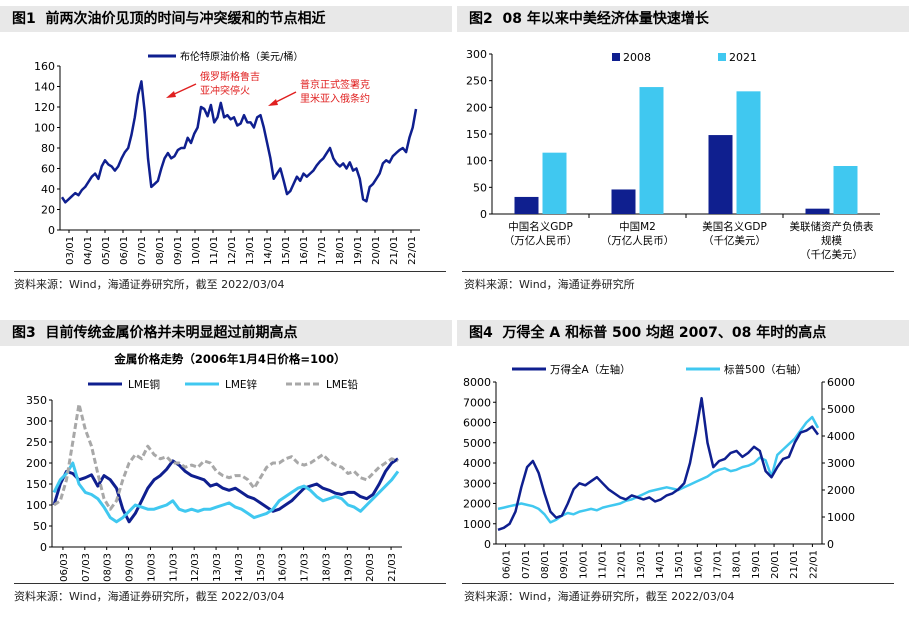 The image size is (909, 622). What do you see at coordinates (24, 333) in the screenshot?
I see `fig3-title-num: 图3` at bounding box center [24, 333].